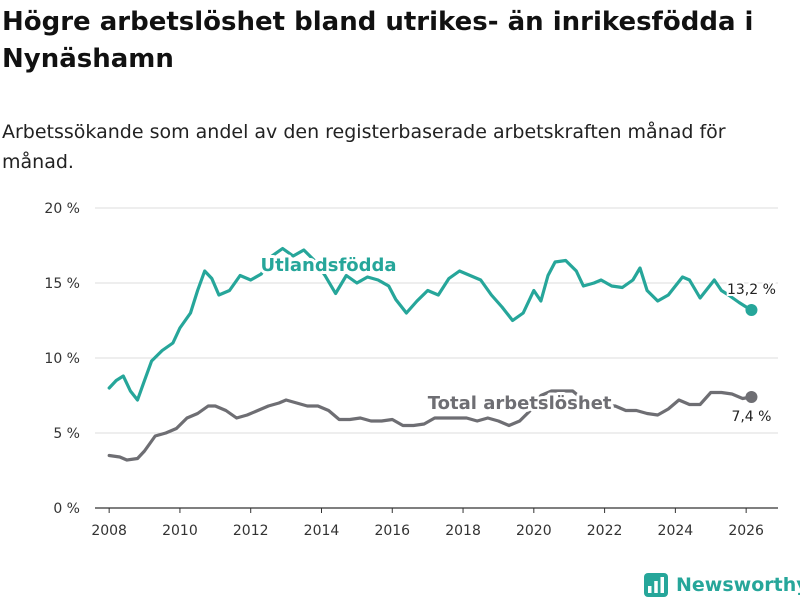  I want to click on x-tick-label: 2018, so click(463, 531).